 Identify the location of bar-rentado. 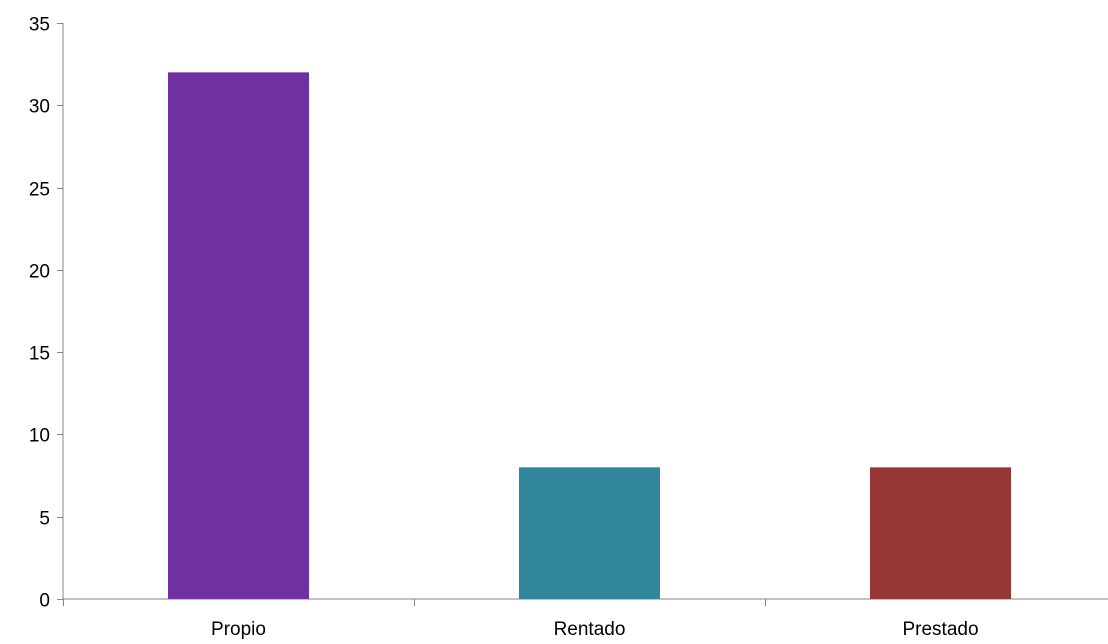
(589, 533).